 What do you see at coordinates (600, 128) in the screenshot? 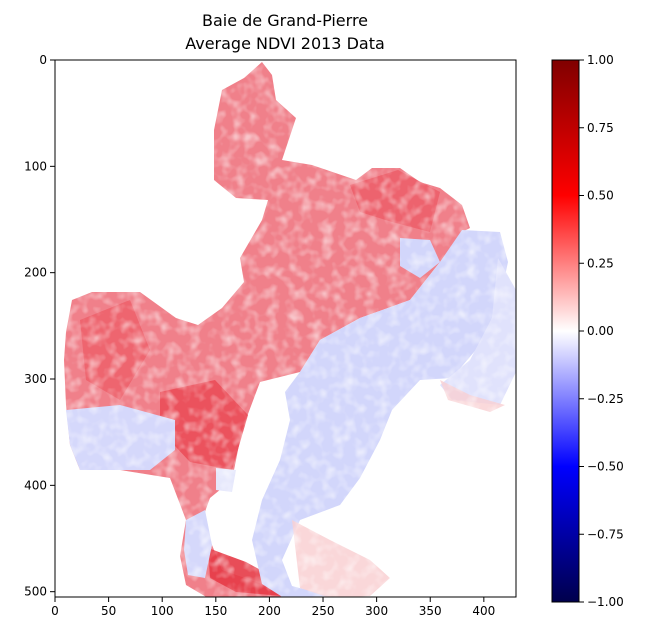
I see `colorbar-tick-label: 0.75` at bounding box center [600, 128].